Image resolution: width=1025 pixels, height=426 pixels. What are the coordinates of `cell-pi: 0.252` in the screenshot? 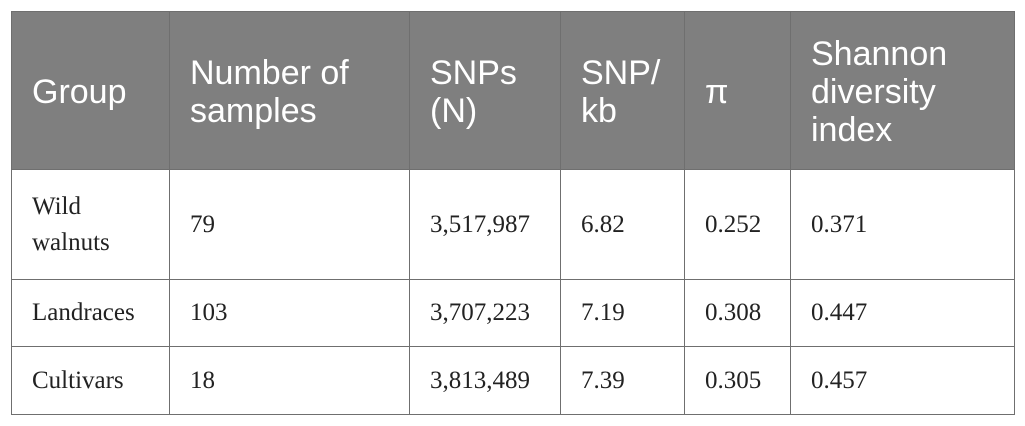 It's located at (737, 224).